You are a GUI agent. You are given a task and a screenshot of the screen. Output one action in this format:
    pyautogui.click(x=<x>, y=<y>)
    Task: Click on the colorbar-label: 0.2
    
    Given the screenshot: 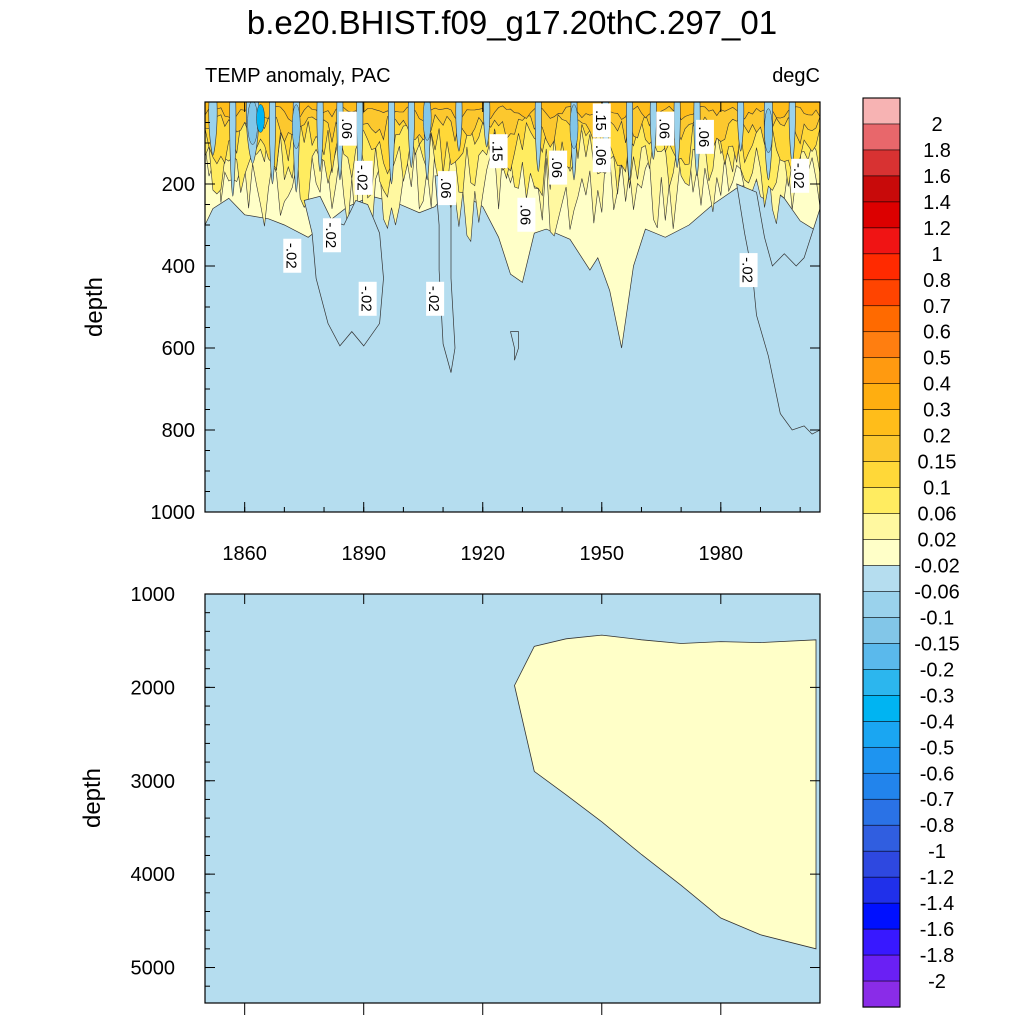 What is the action you would take?
    pyautogui.click(x=937, y=437)
    